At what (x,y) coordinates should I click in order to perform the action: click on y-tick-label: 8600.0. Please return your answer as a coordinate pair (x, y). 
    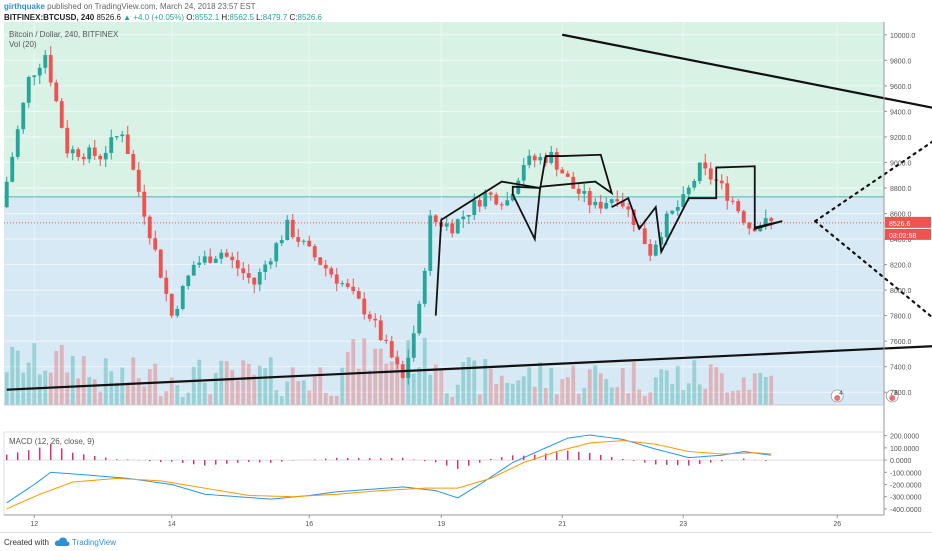
    Looking at the image, I should click on (901, 215).